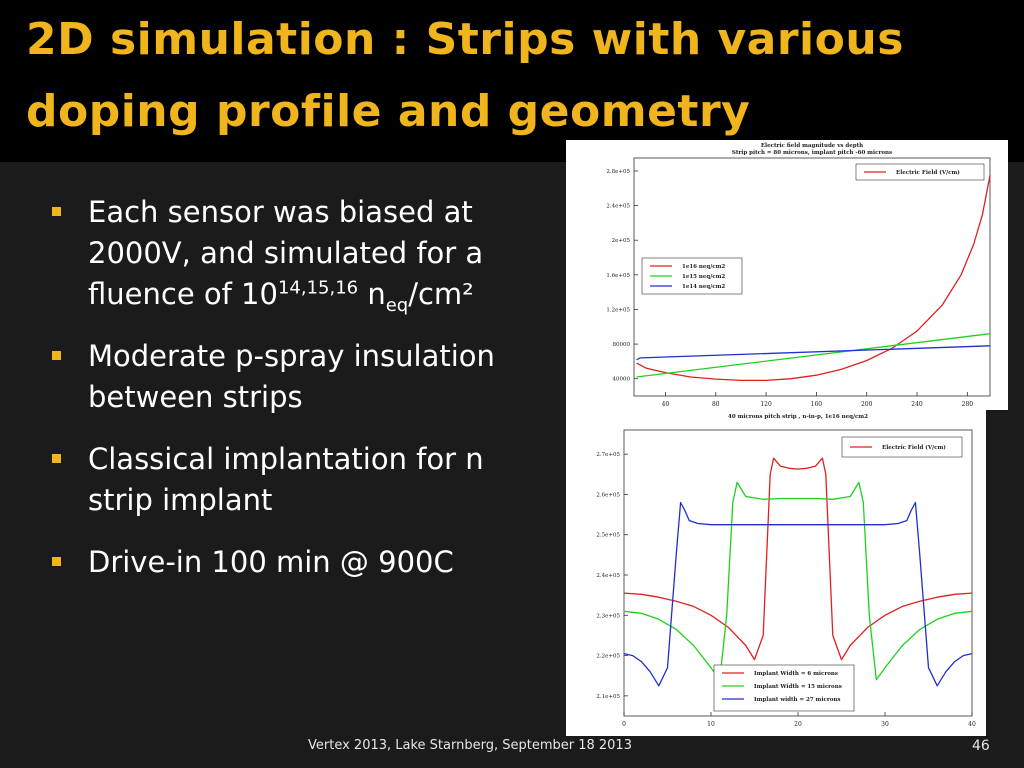  Describe the element at coordinates (318, 288) in the screenshot. I see `fluence-exponent: 14,15,16` at that location.